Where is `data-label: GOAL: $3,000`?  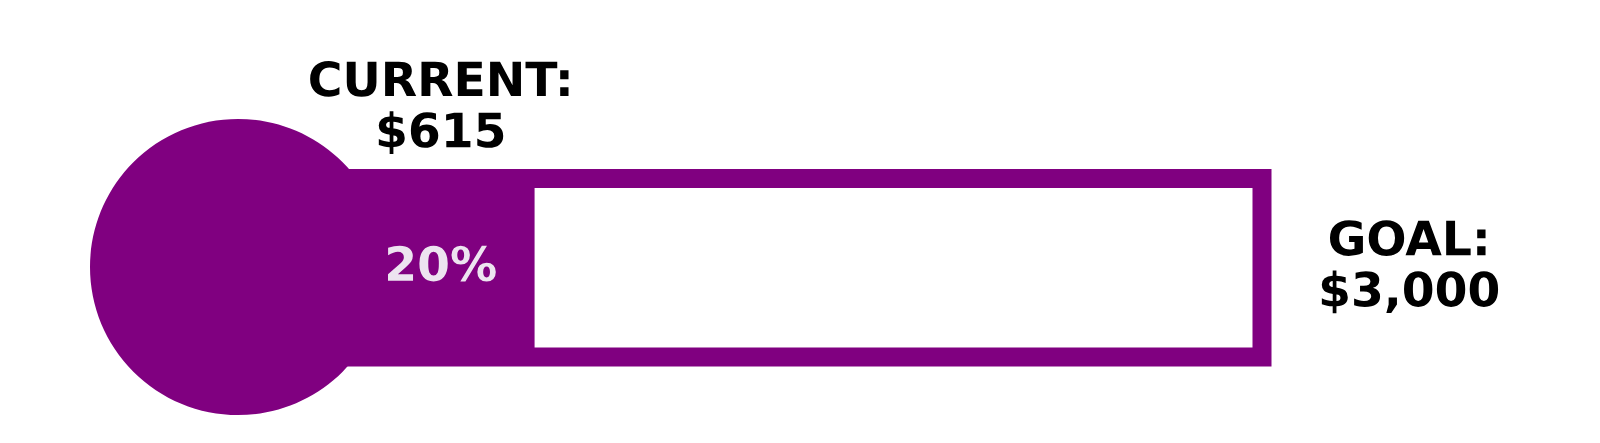
data-label: GOAL: $3,000 is located at coordinates (1410, 267).